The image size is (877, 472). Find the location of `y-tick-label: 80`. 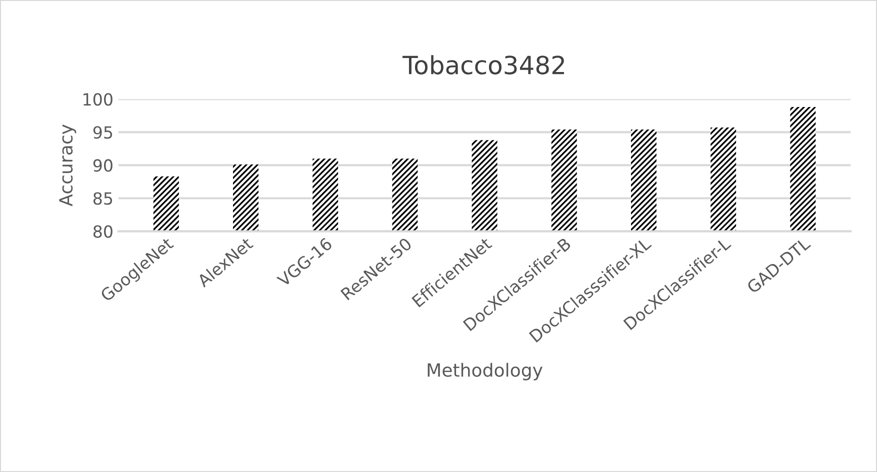

y-tick-label: 80 is located at coordinates (102, 231).